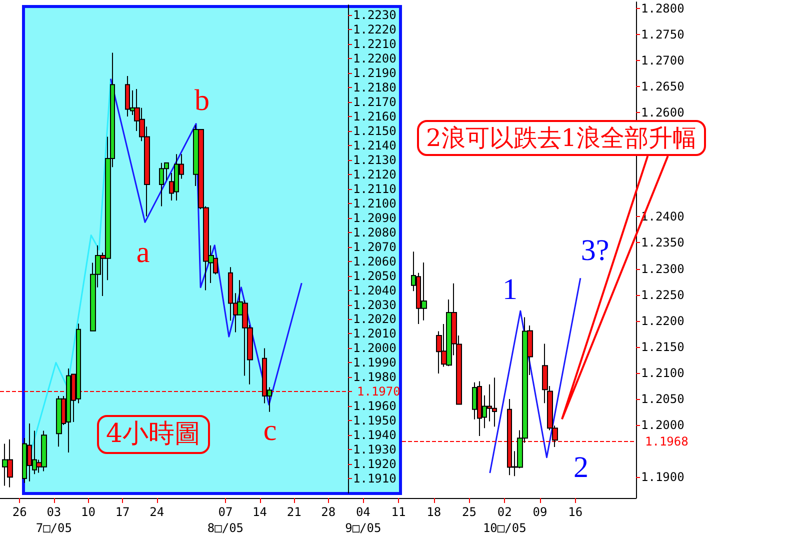  What do you see at coordinates (662, 295) in the screenshot?
I see `y-tick-label: 1.2250` at bounding box center [662, 295].